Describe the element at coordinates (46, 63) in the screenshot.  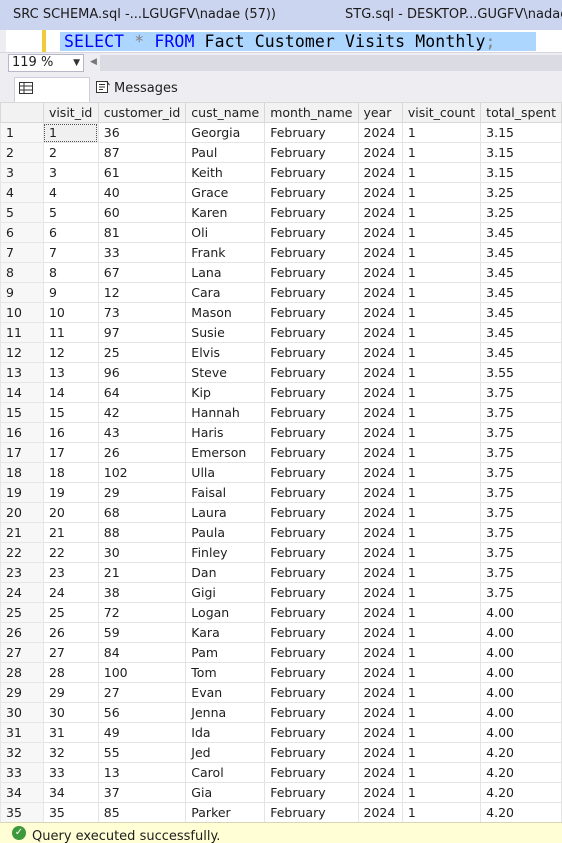
I see `zoom-select: 119 % ▼` at that location.